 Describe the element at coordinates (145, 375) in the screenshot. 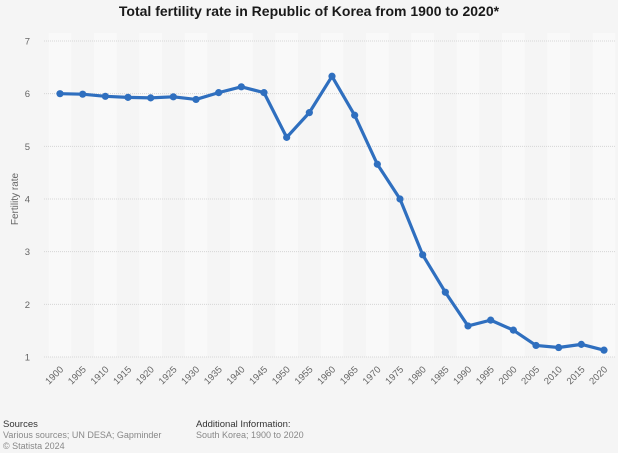

I see `x-tick-label: 1920` at that location.